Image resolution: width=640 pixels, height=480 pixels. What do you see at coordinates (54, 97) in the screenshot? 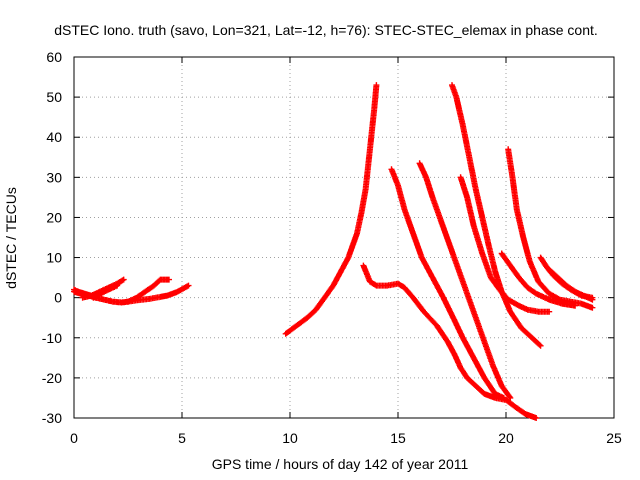
I see `y-tick-label: 50` at bounding box center [54, 97].